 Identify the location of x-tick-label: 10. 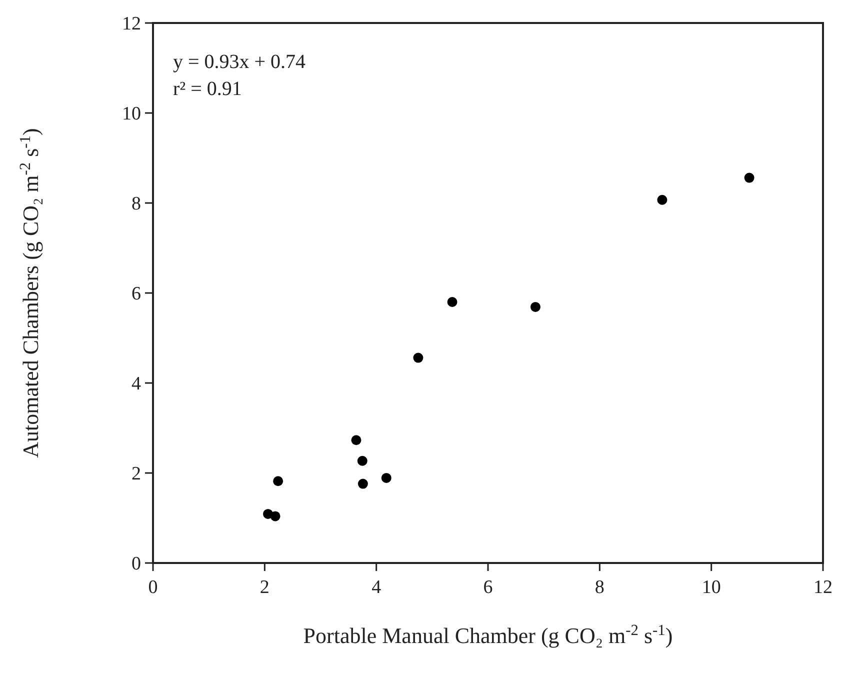
(711, 587).